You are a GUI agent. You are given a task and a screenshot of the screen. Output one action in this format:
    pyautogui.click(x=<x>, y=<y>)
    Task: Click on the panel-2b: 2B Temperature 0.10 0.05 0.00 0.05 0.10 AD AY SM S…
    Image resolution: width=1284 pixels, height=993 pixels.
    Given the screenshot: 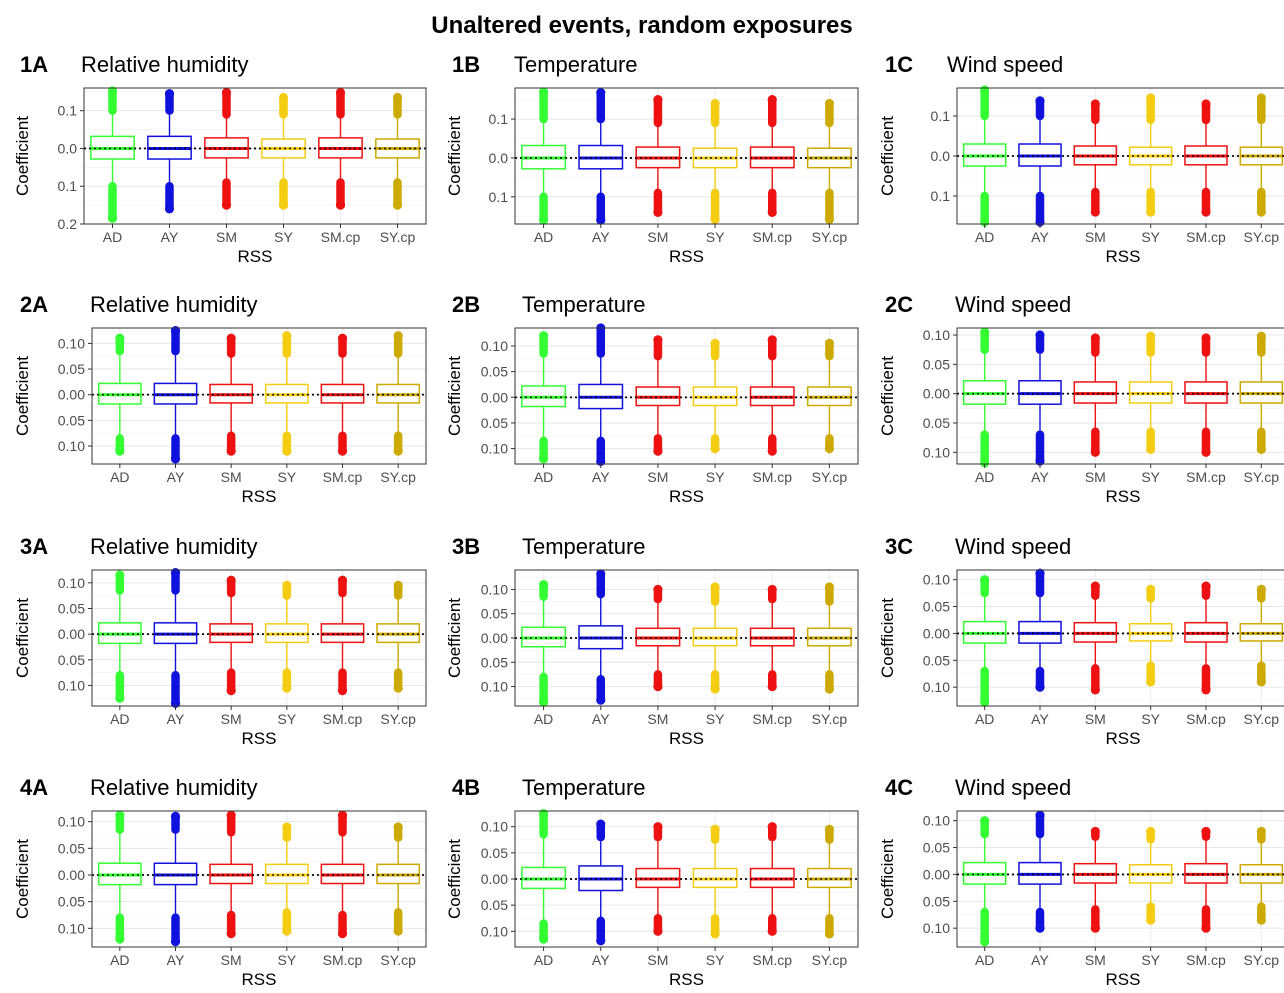 What is the action you would take?
    pyautogui.click(x=652, y=399)
    